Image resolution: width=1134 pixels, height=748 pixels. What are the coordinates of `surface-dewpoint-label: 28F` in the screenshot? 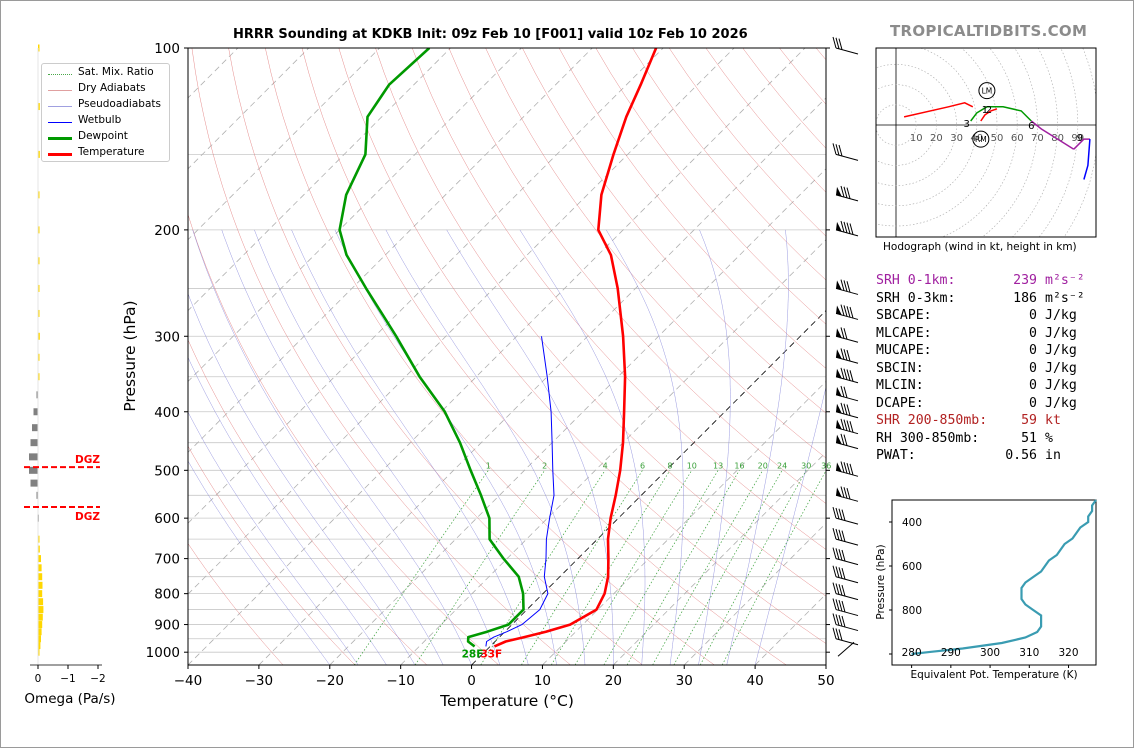 It's located at (473, 654).